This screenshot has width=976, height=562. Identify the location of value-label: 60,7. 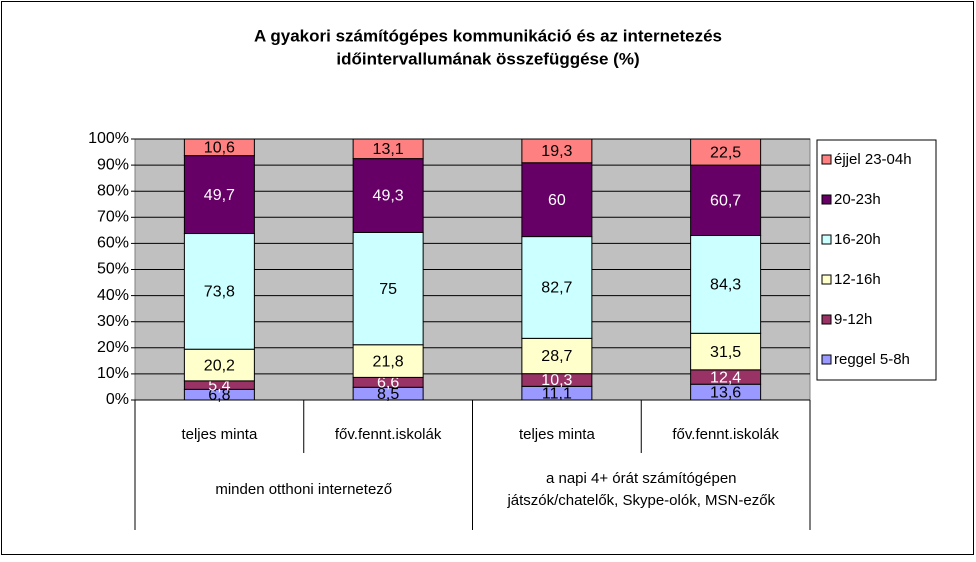
(725, 201).